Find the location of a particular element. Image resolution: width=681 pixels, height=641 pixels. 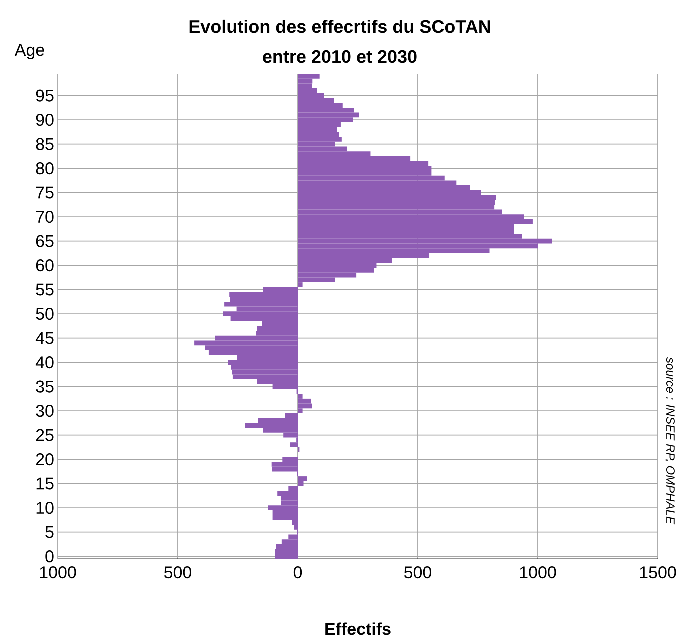

y-tick-label: 65 is located at coordinates (45, 241).